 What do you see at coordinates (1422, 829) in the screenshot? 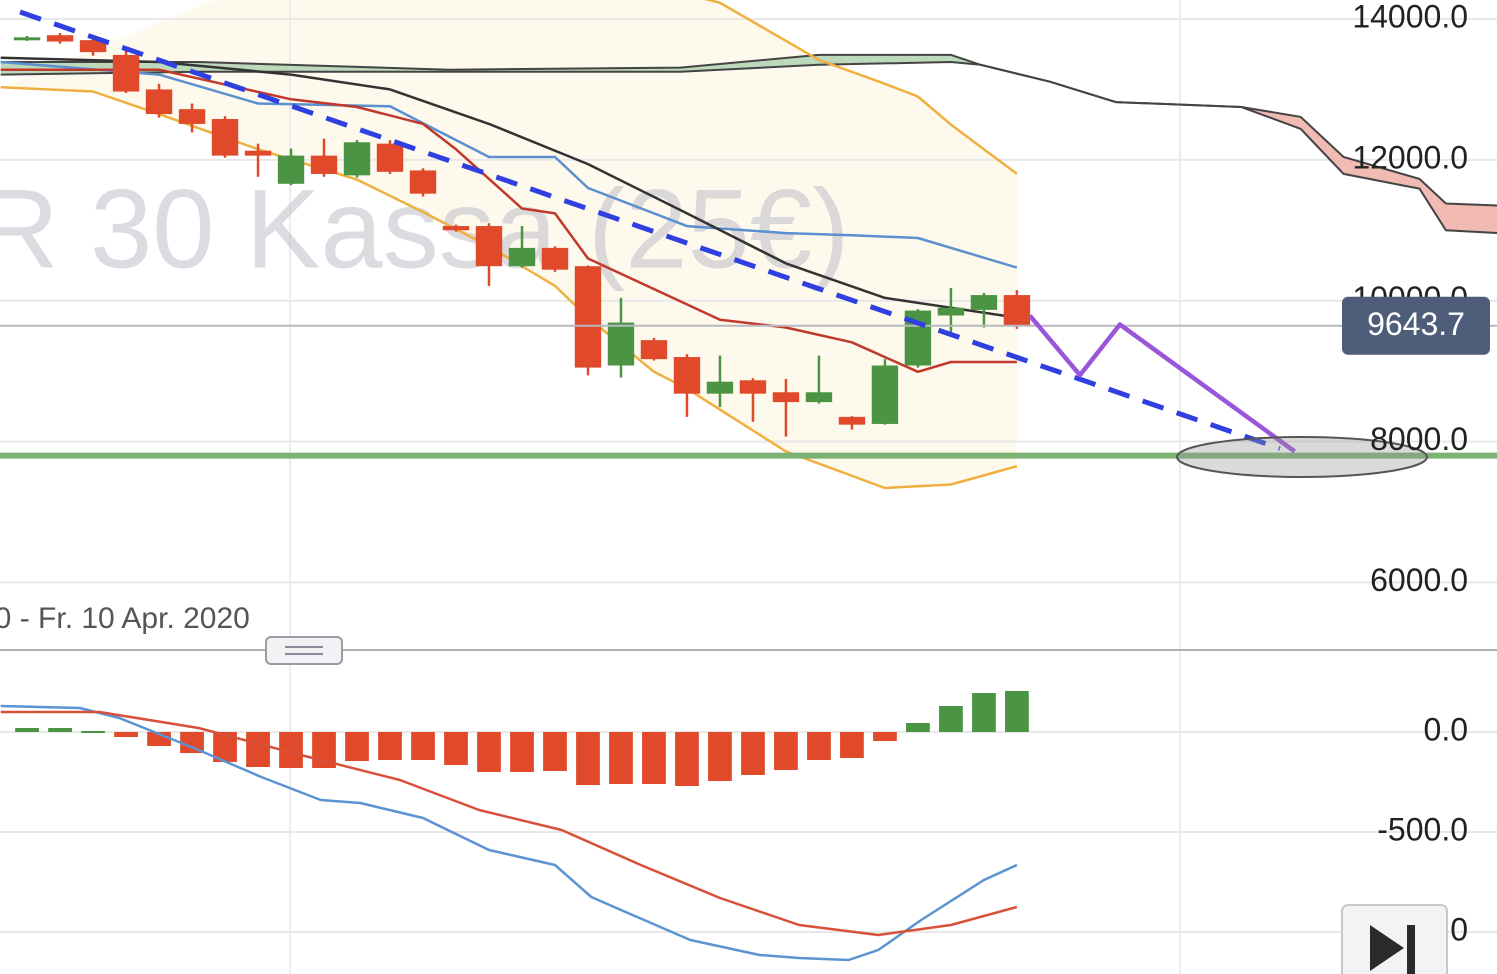
I see `y-tick-label: -500.0` at bounding box center [1422, 829].